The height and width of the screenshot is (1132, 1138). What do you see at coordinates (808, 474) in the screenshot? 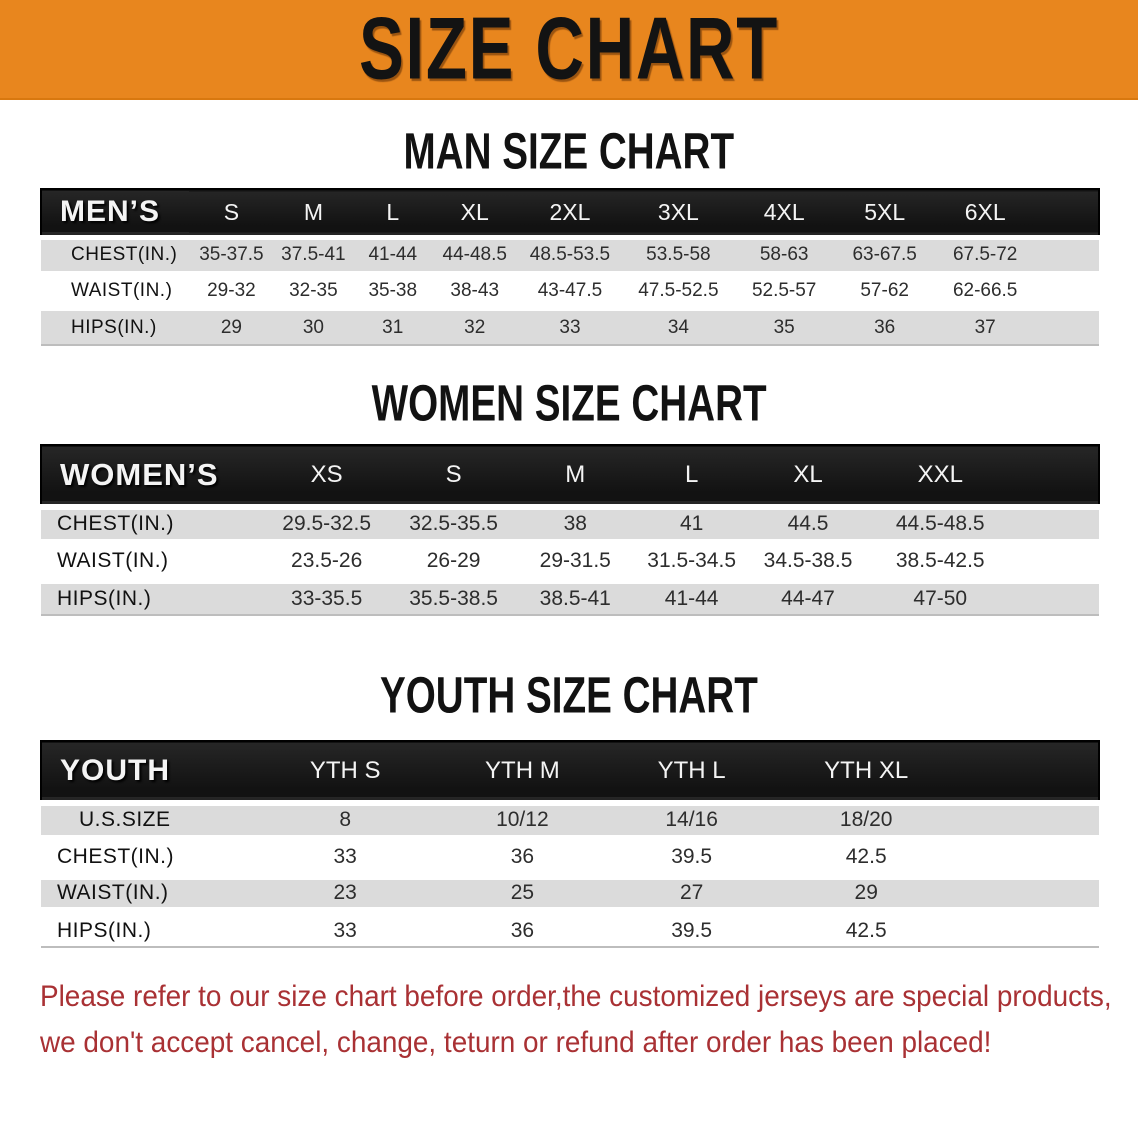
I see `women-col-header-xl: XL` at bounding box center [808, 474].